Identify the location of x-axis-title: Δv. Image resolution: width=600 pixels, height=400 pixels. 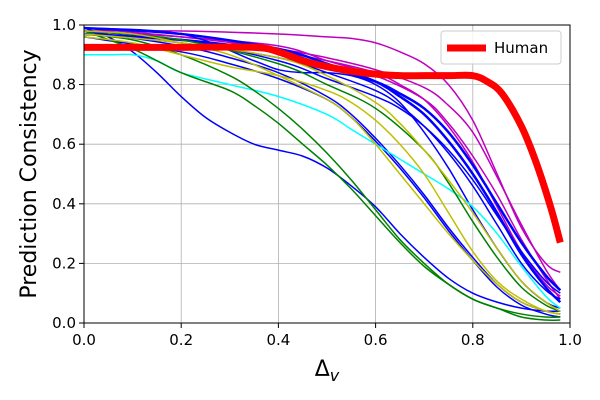
(327, 371).